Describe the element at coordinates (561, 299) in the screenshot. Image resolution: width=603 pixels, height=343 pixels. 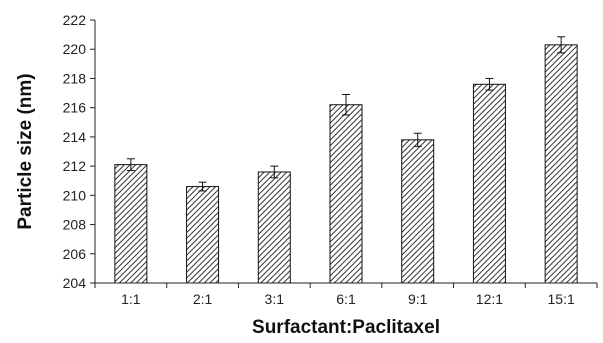
I see `x-tick-label: 15:1` at that location.